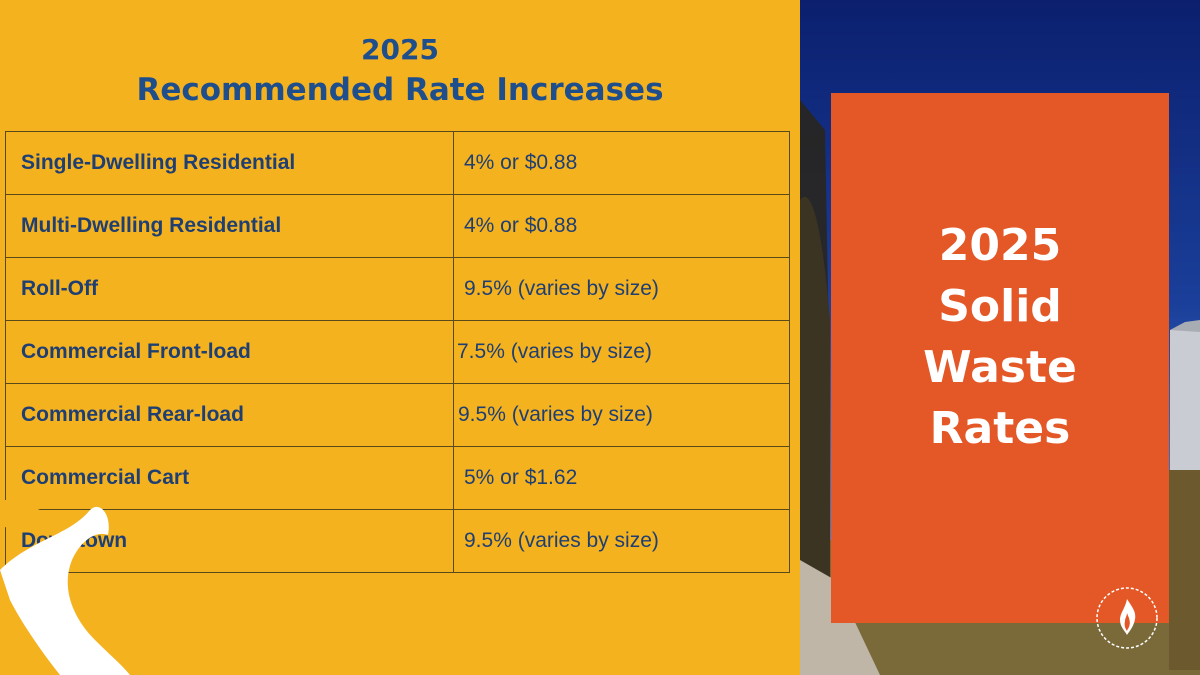 The width and height of the screenshot is (1200, 675). I want to click on table-row: Roll-Off 9.5% (varies by size), so click(397, 289).